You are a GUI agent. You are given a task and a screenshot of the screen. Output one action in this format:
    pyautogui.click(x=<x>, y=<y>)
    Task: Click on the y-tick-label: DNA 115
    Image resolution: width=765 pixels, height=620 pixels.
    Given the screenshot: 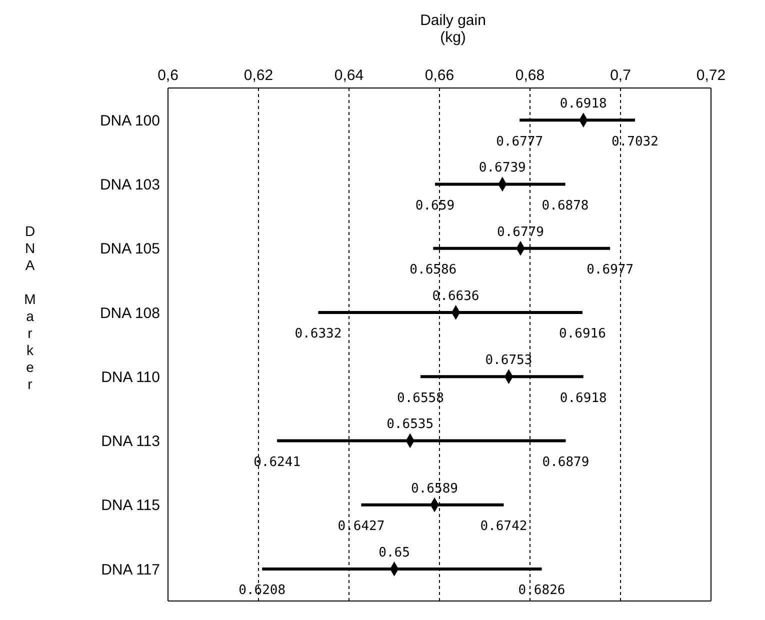 What is the action you would take?
    pyautogui.click(x=130, y=505)
    